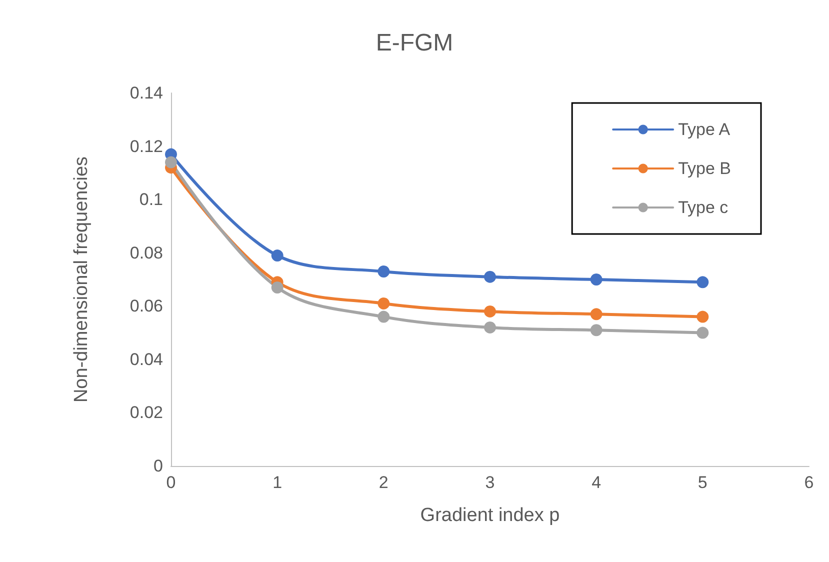  Describe the element at coordinates (809, 482) in the screenshot. I see `x-tick-label: 6` at that location.